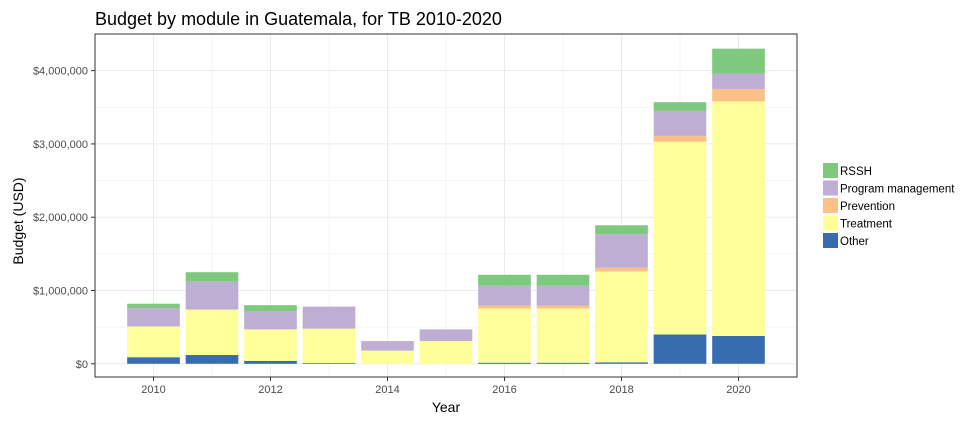 The image size is (979, 423). What do you see at coordinates (854, 242) in the screenshot?
I see `legend-label: Other` at bounding box center [854, 242].